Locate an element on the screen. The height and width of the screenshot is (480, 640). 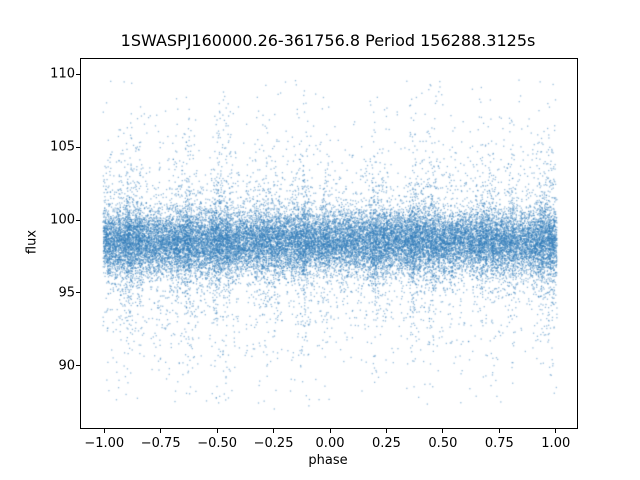
y-tick-label: 95 is located at coordinates (66, 293).